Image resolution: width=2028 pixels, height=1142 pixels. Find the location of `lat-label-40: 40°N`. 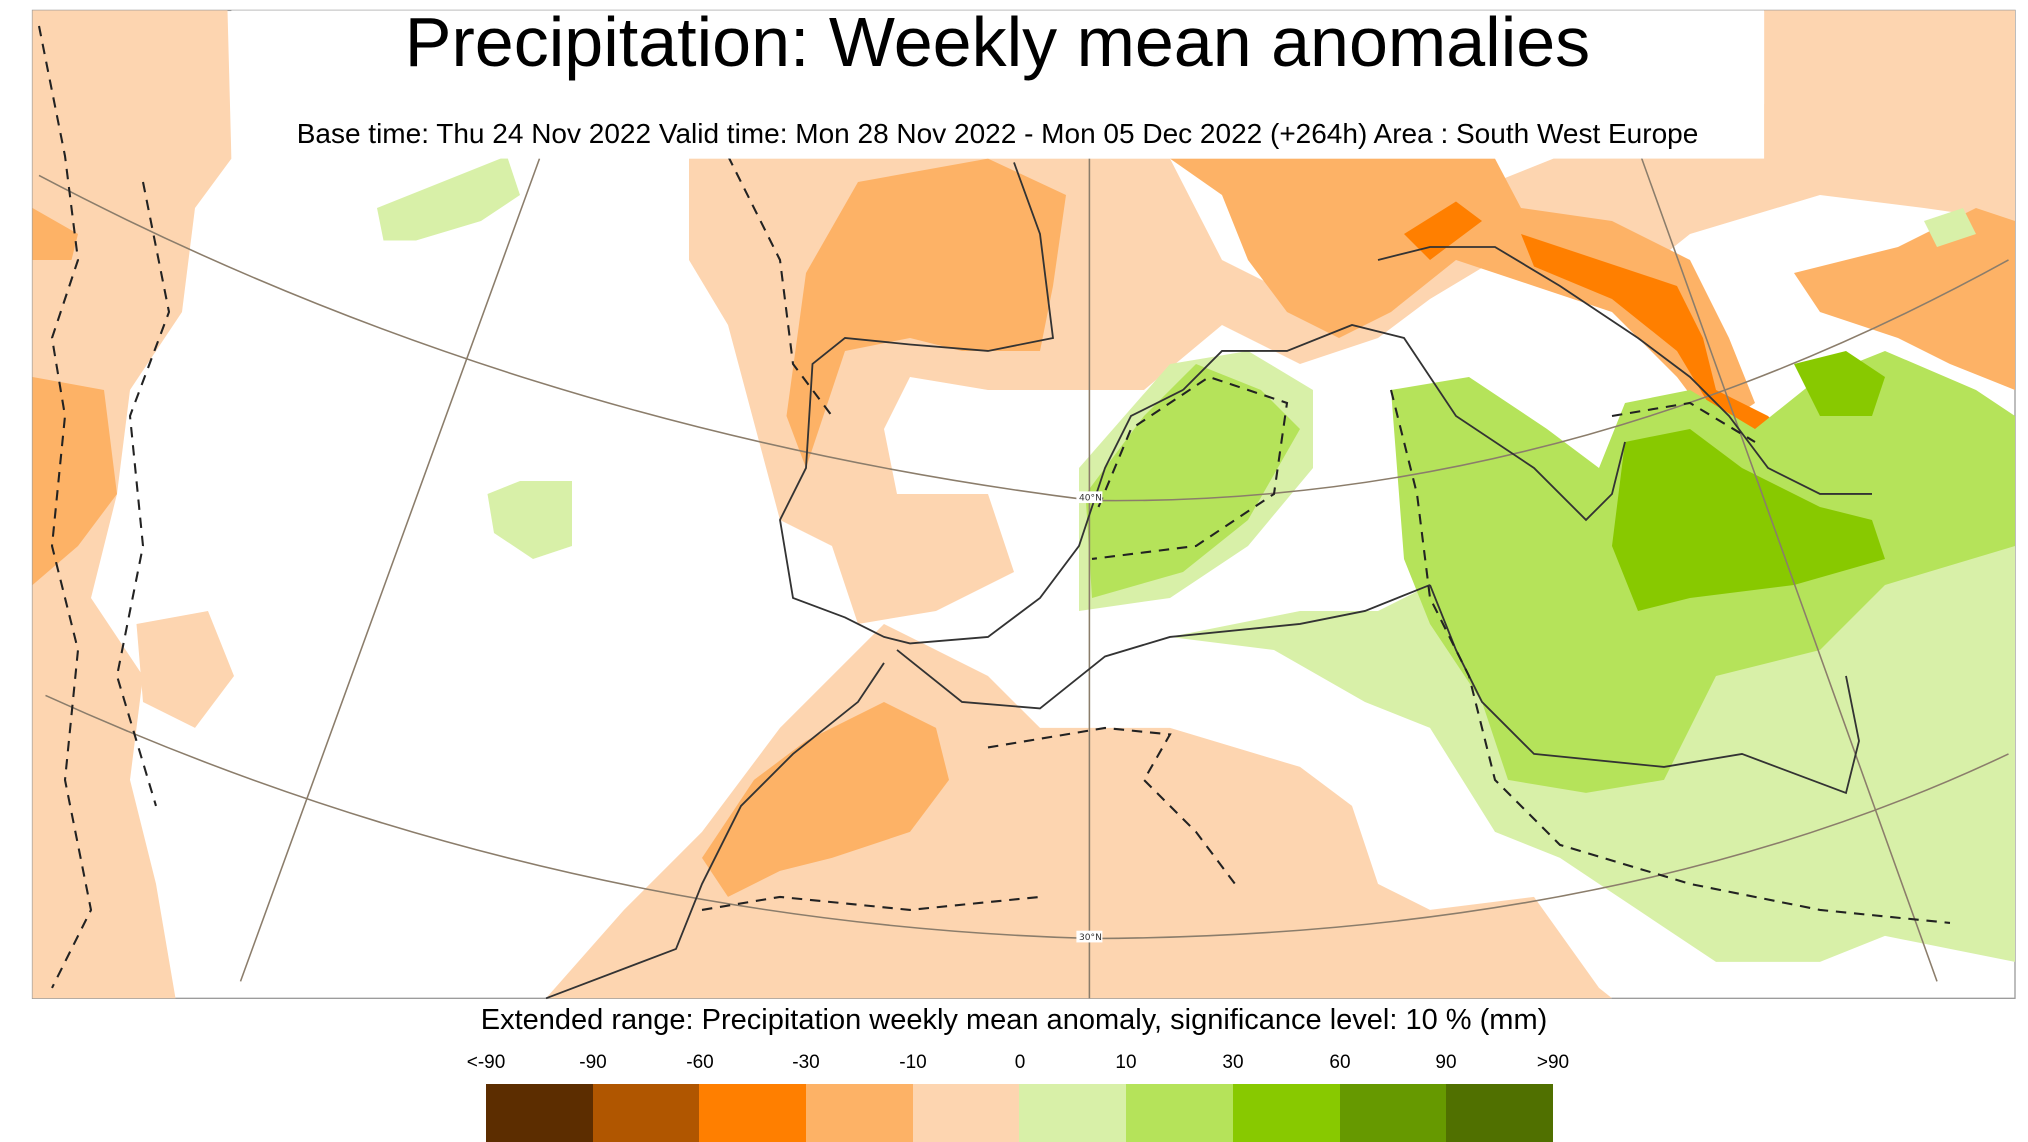

lat-label-40: 40°N is located at coordinates (1090, 498).